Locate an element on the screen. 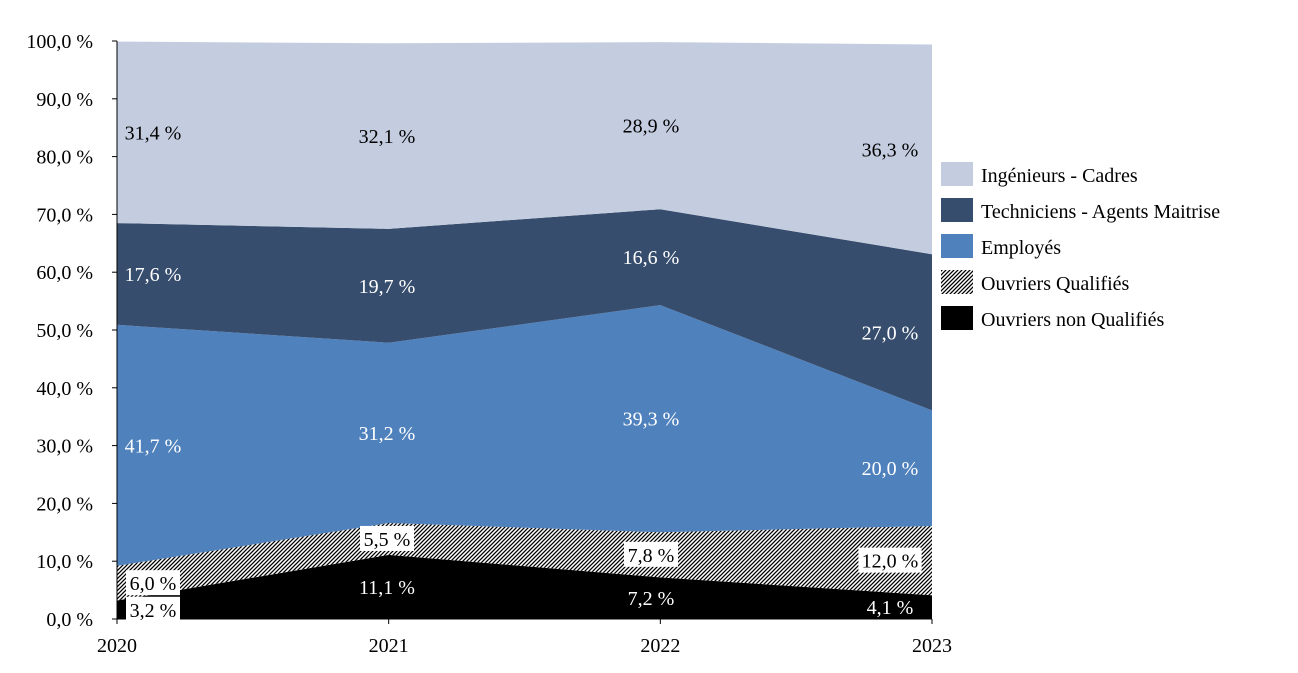 The image size is (1298, 673). x-tick-label: 2023 is located at coordinates (932, 646).